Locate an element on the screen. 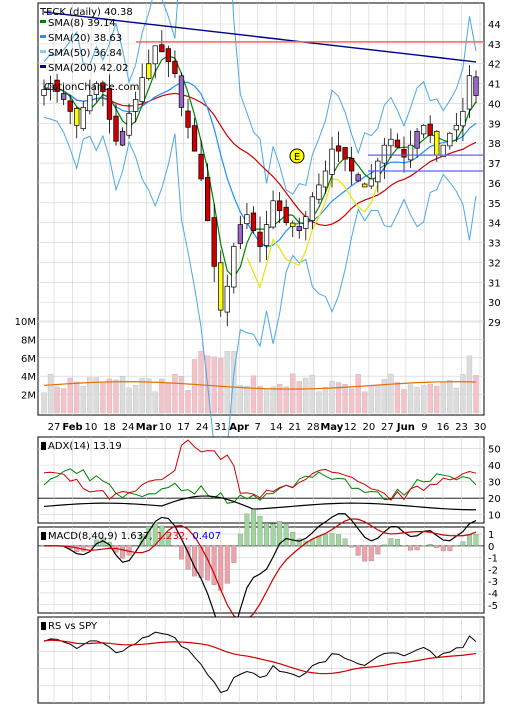 The height and width of the screenshot is (706, 526). date-tick-label: 23 is located at coordinates (461, 427).